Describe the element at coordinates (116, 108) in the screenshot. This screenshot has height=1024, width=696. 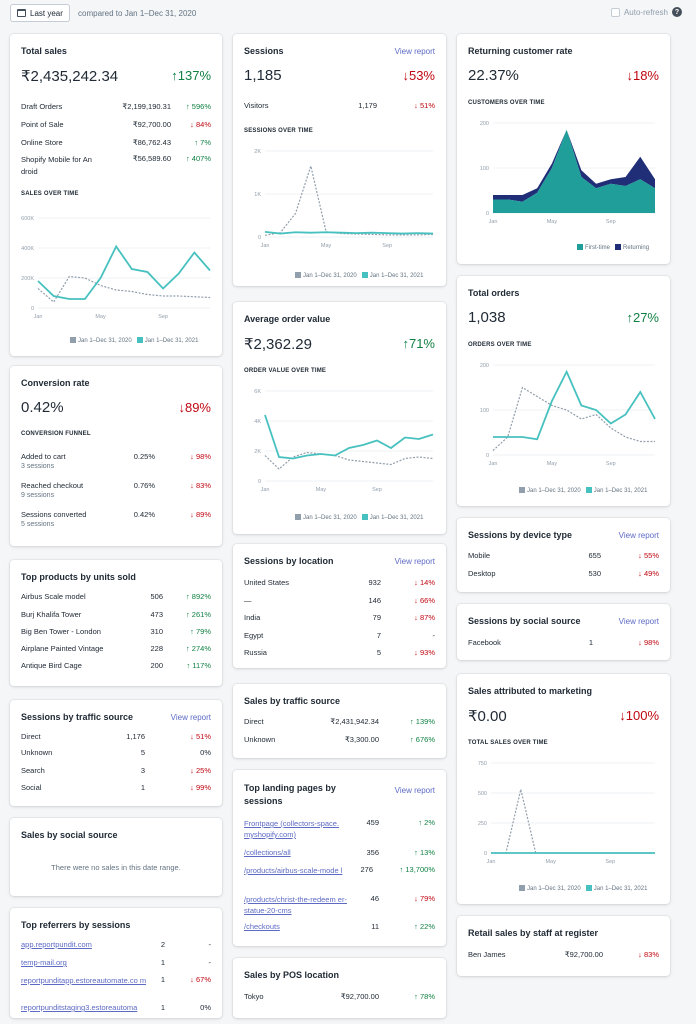
I see `list-item: Draft Orders ₹2,199,190.31 ↑ 596%` at that location.